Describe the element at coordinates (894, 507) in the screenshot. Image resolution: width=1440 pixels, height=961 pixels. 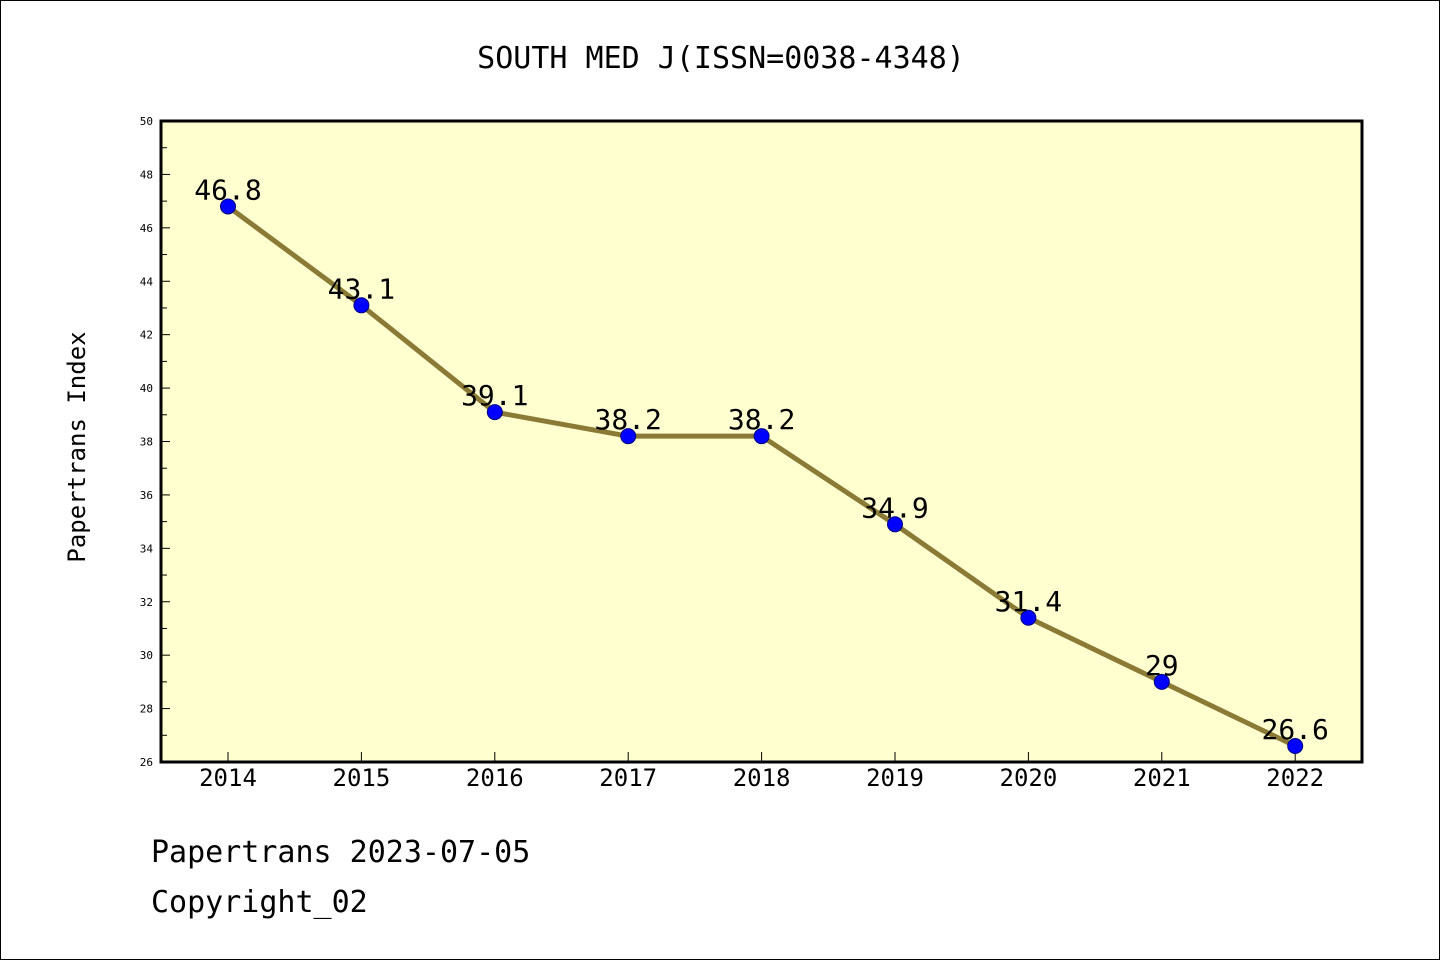
I see `data-label-2019: 34.9` at that location.